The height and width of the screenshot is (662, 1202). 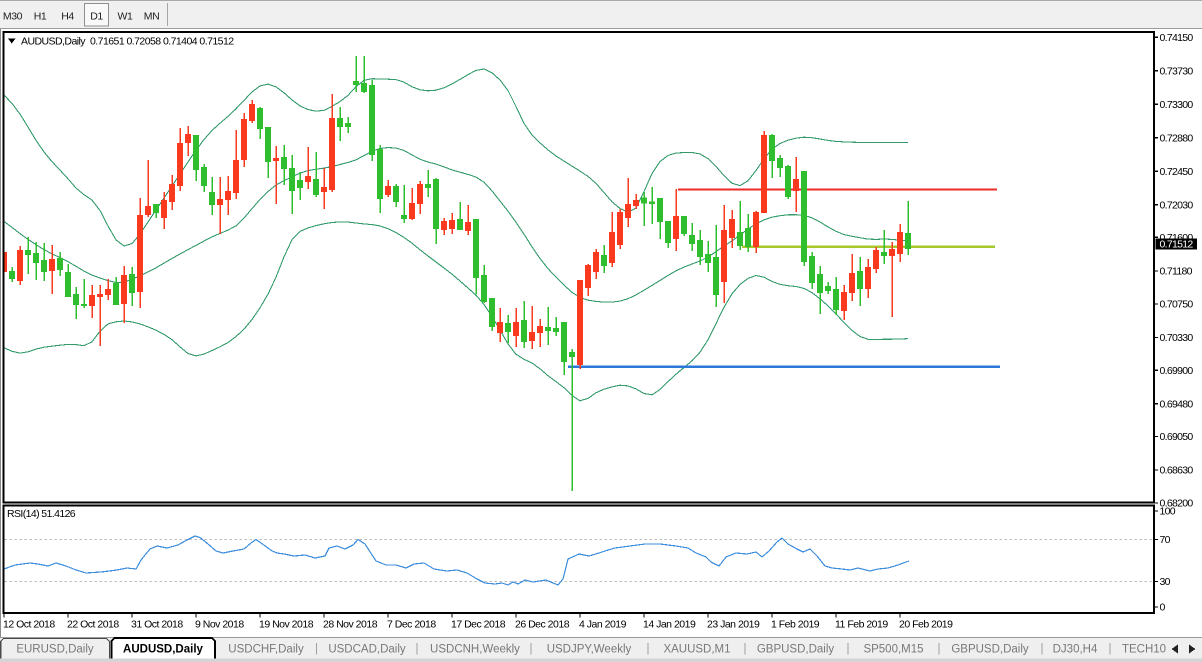 What do you see at coordinates (13, 17) in the screenshot?
I see `svg-text: M30` at bounding box center [13, 17].